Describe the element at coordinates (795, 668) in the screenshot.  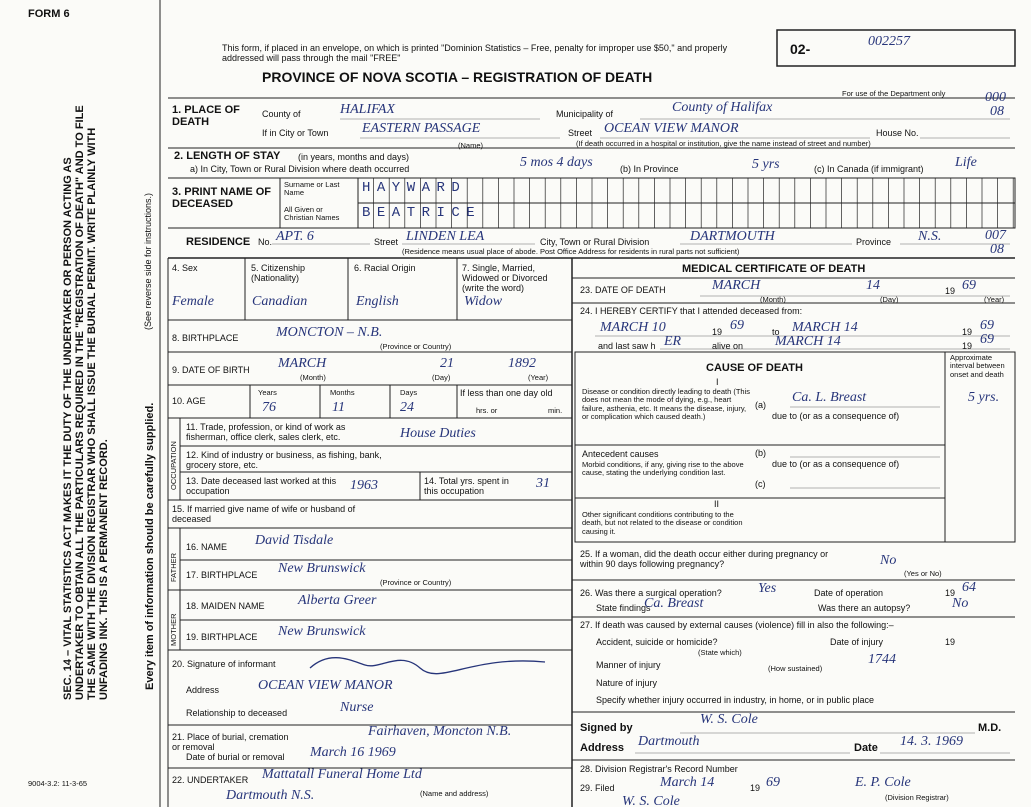
I see `how-caption: (How sustained)` at that location.